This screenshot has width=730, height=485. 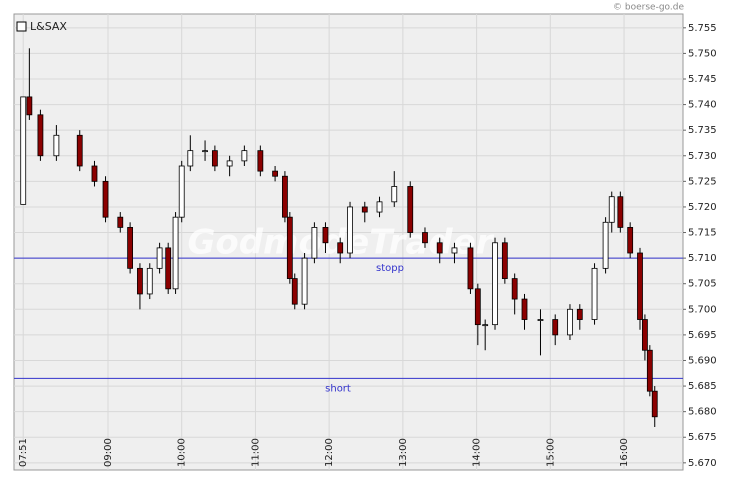 What do you see at coordinates (702, 335) in the screenshot?
I see `y-tick-label: 5.695` at bounding box center [702, 335].